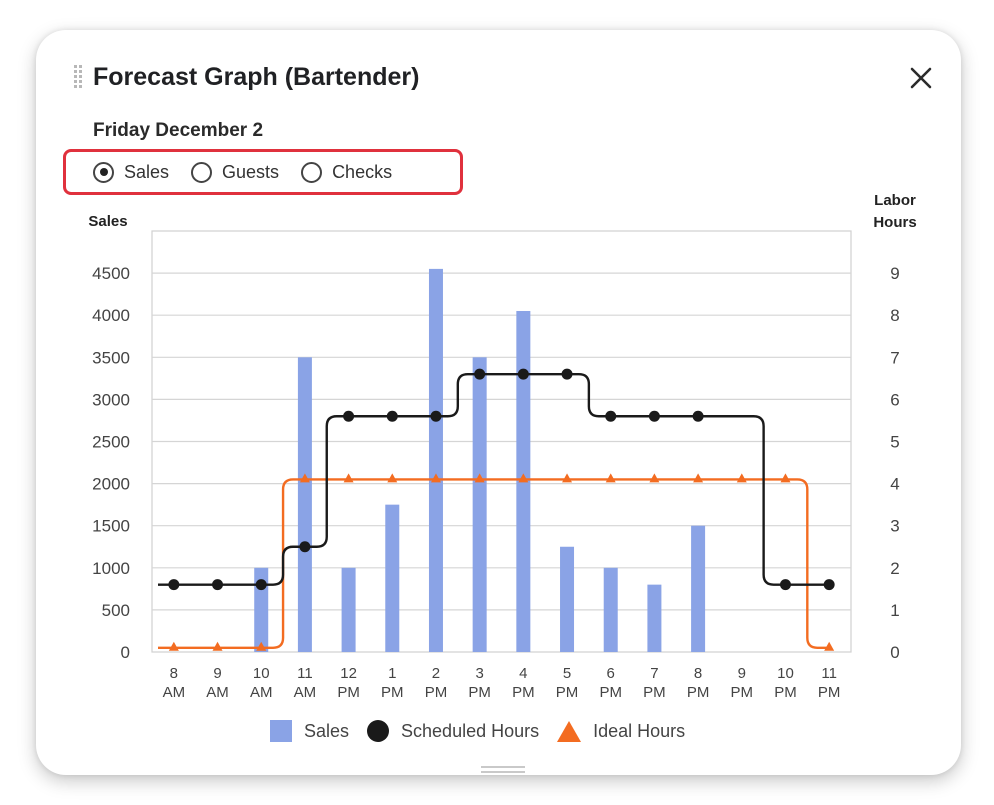  What do you see at coordinates (378, 731) in the screenshot?
I see `circle-icon` at bounding box center [378, 731].